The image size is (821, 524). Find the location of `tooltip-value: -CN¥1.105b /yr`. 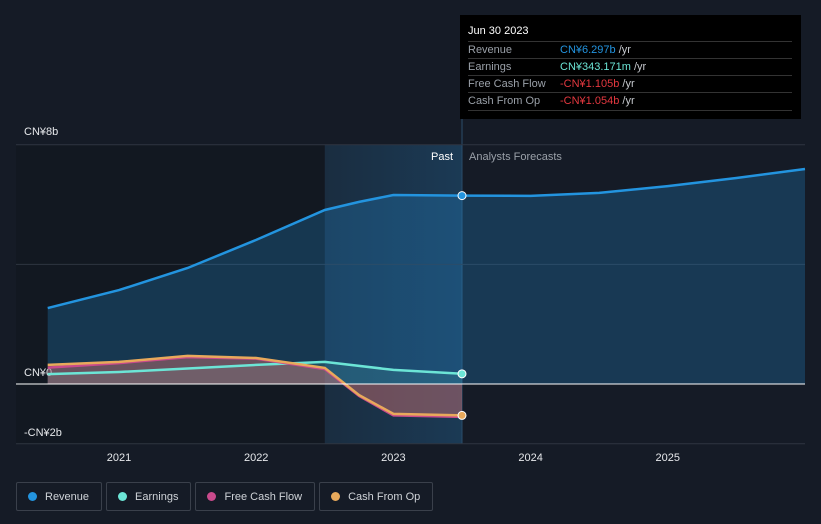

tooltip-value: -CN¥1.105b /yr is located at coordinates (597, 84).